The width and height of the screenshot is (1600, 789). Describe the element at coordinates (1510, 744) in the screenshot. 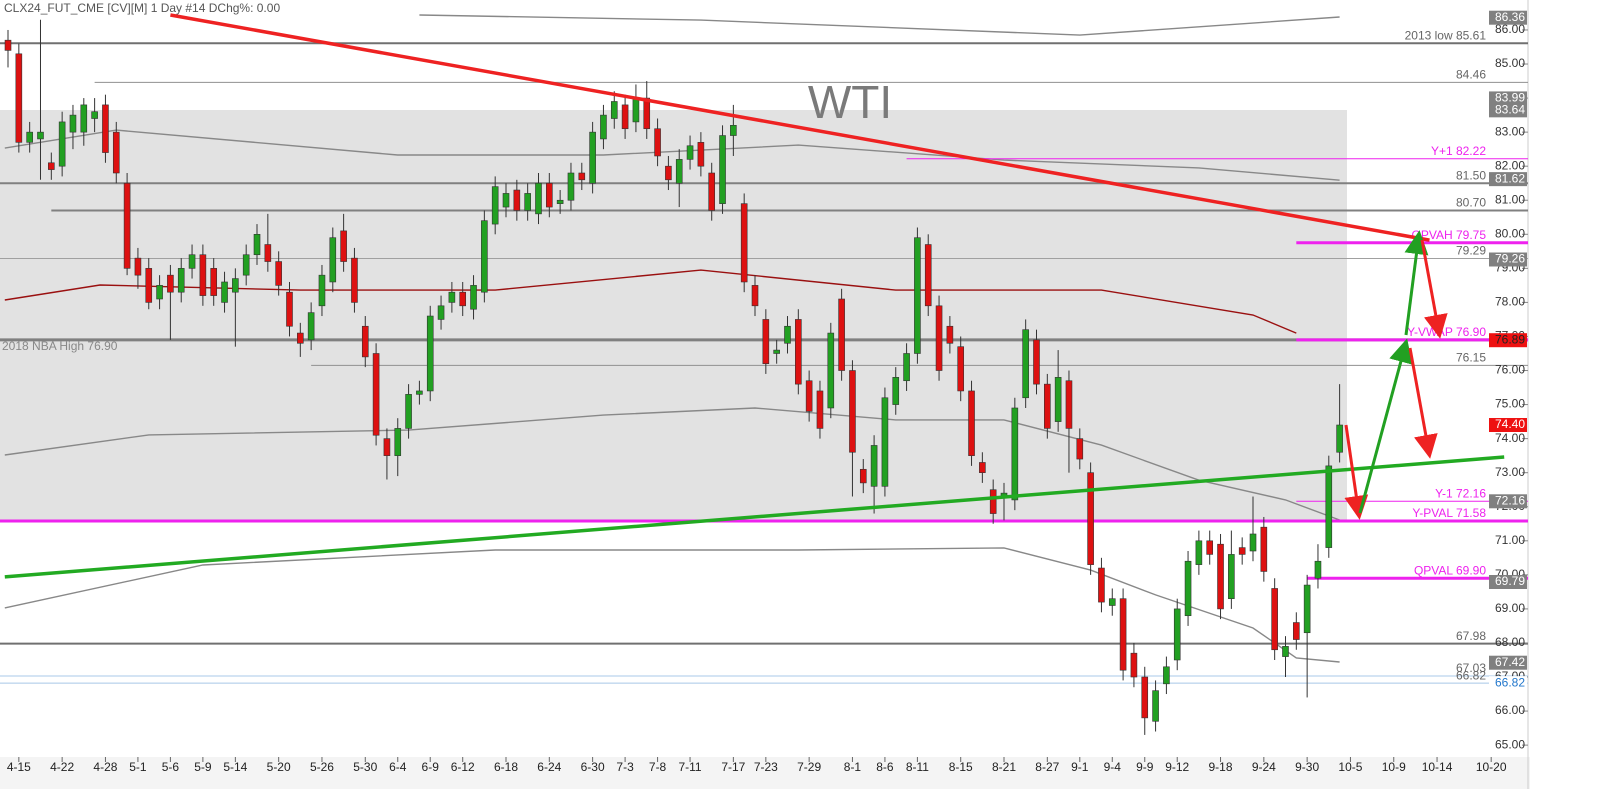

I see `y-tick-label: 65.00` at that location.